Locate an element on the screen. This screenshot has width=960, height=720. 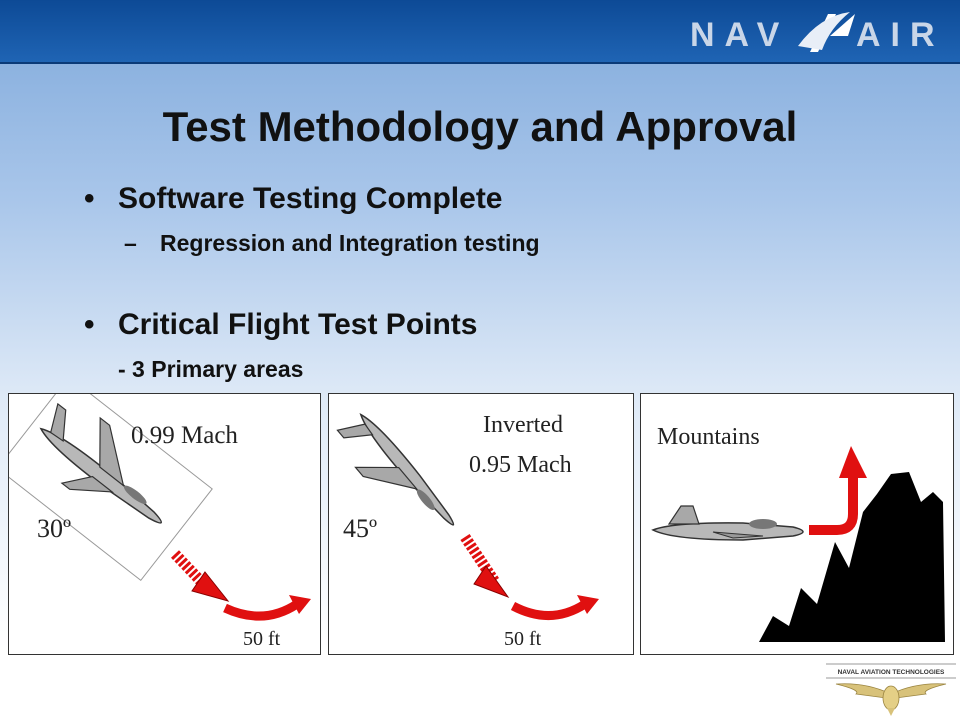
climb-arrow-icon is located at coordinates (838, 490).